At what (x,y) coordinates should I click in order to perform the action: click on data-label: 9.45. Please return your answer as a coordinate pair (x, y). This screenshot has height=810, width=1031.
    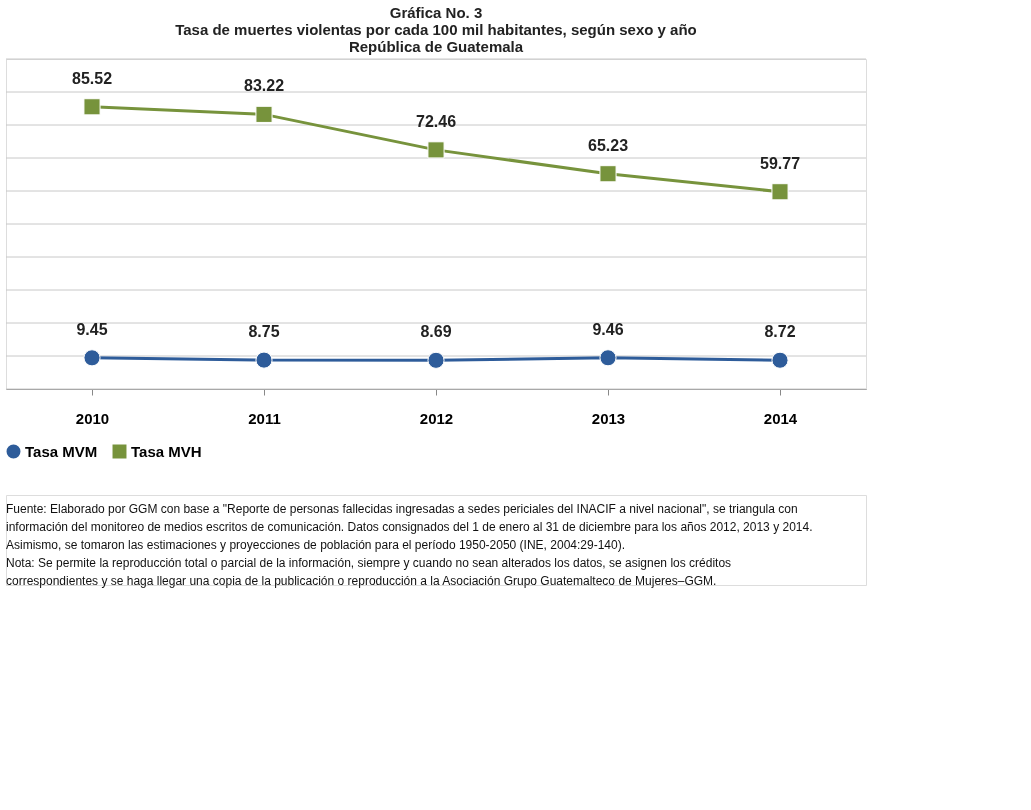
    Looking at the image, I should click on (92, 329).